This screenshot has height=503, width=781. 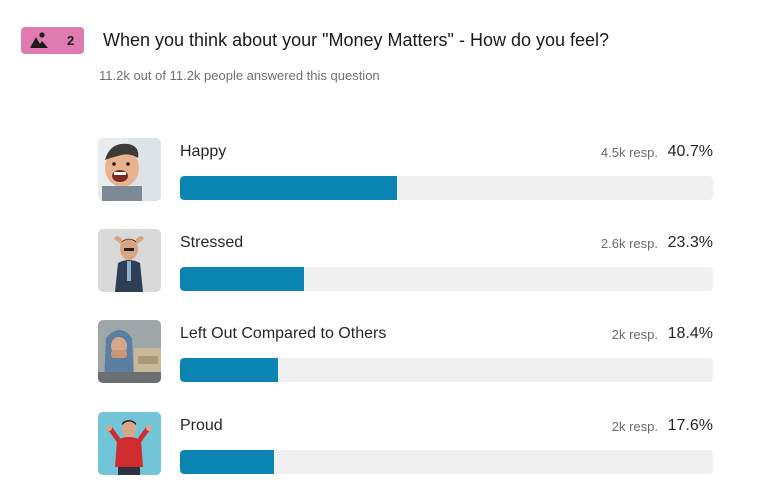 What do you see at coordinates (408, 262) in the screenshot?
I see `answer-option-stressed: Stressed 2.6k resp. 23.3%` at bounding box center [408, 262].